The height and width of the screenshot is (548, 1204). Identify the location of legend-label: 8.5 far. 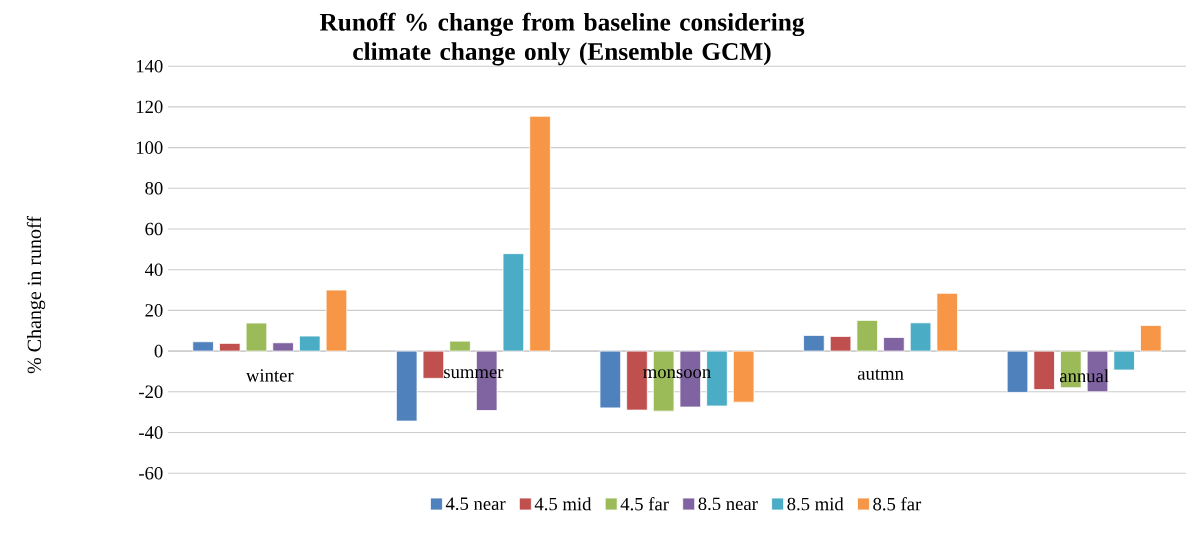
(897, 504).